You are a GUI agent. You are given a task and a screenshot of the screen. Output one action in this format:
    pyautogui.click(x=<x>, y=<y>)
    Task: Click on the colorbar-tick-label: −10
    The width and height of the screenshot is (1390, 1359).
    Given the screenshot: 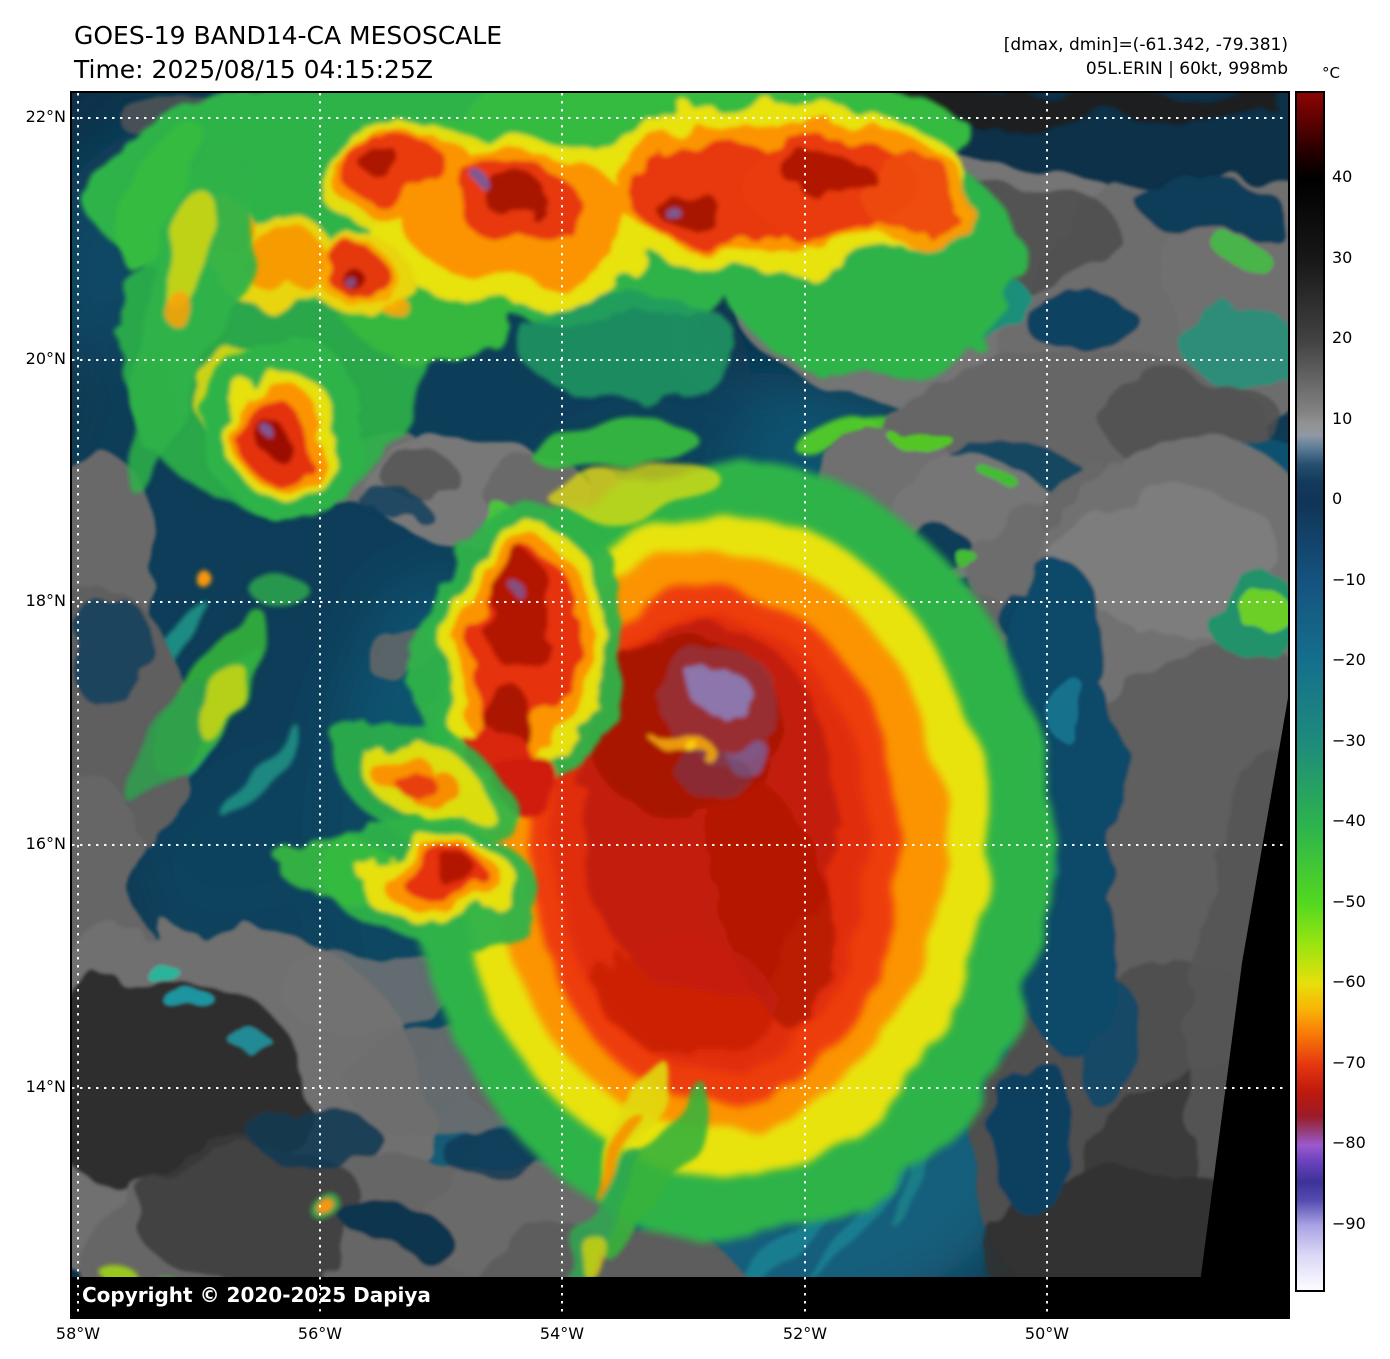 What is the action you would take?
    pyautogui.click(x=1349, y=579)
    